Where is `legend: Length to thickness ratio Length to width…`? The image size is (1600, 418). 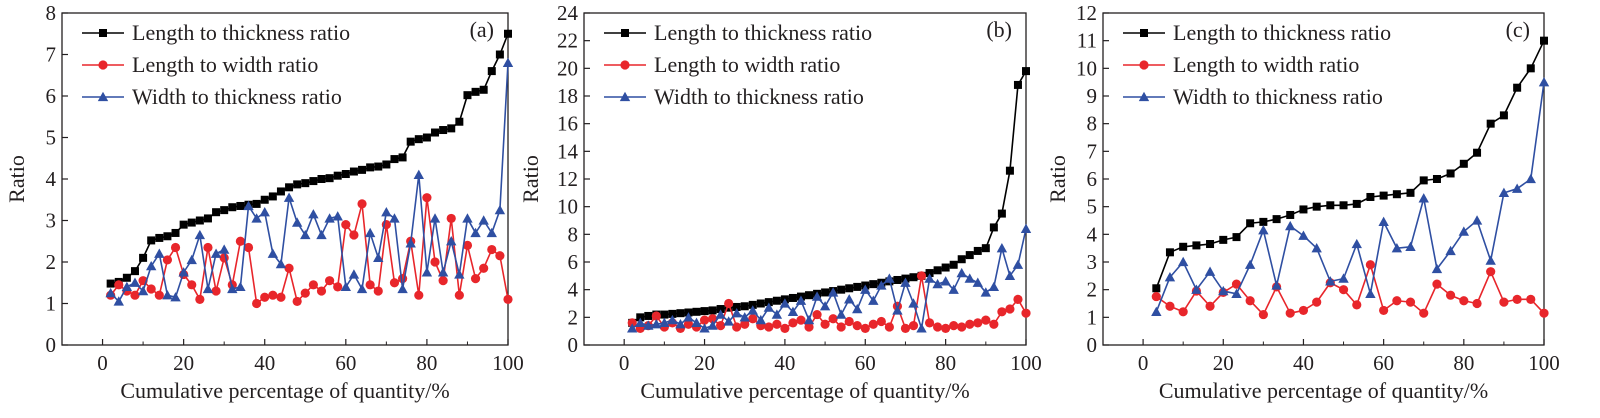 legend: Length to thickness ratio Length to width… is located at coordinates (216, 64).